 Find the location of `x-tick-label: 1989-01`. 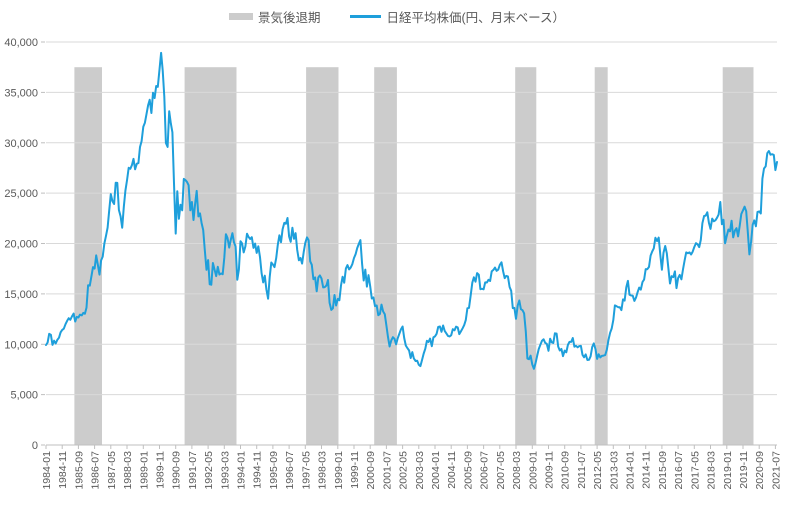

x-tick-label: 1989-01 is located at coordinates (144, 470).